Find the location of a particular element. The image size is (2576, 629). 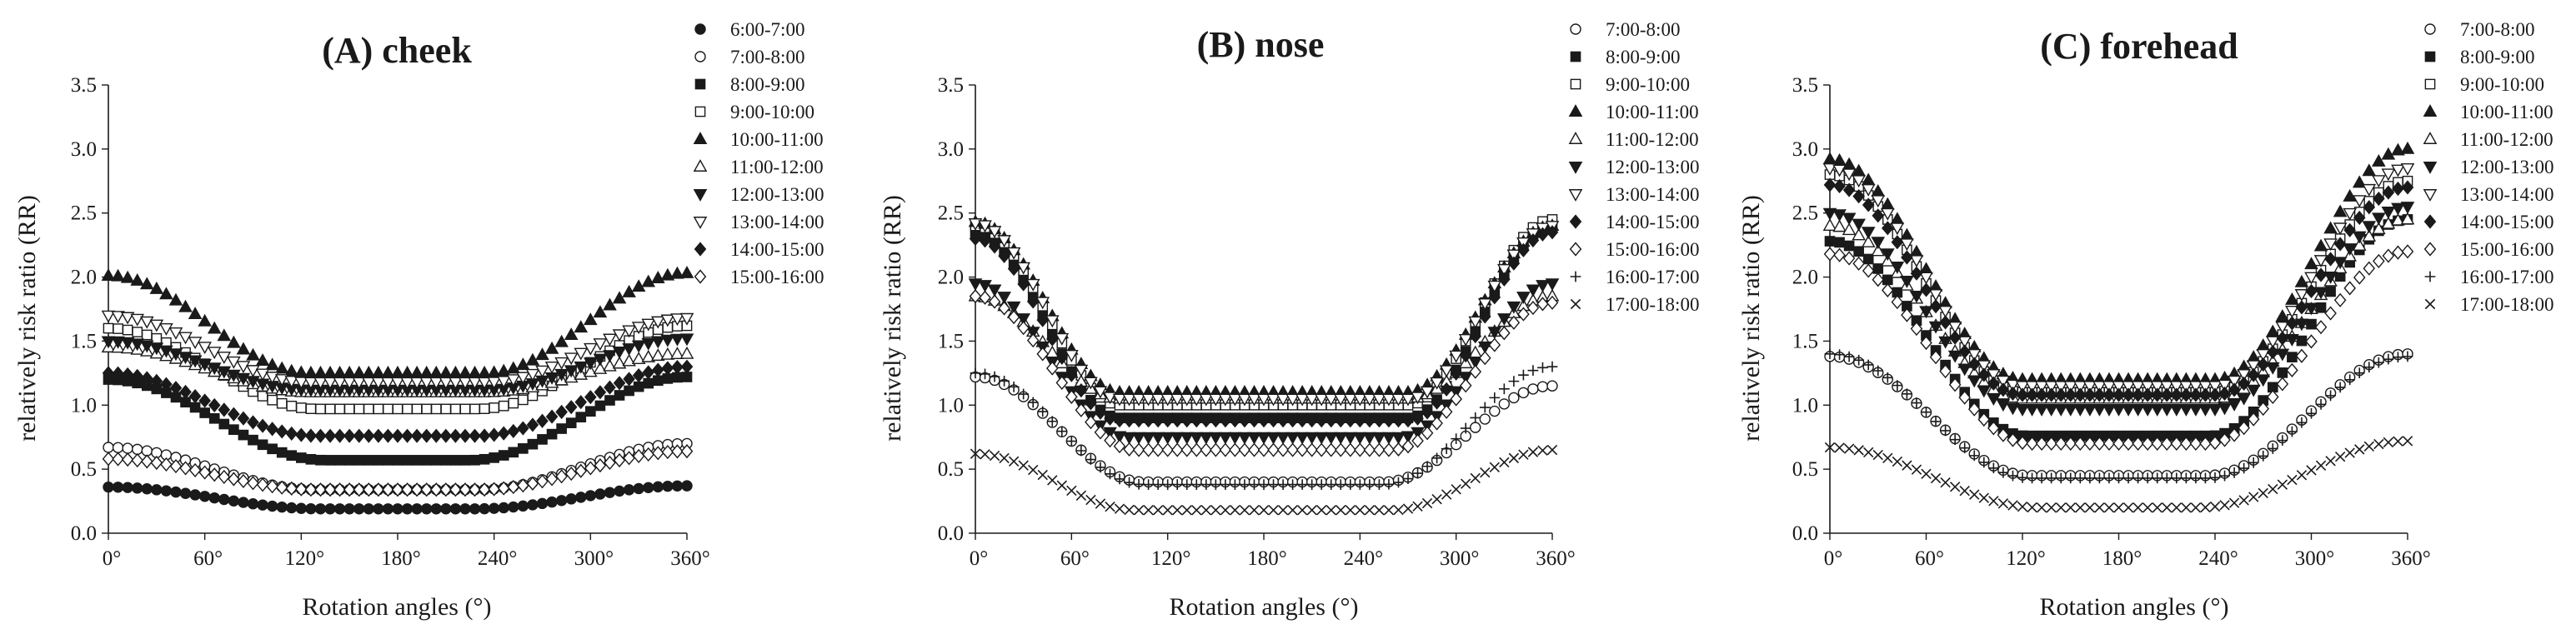

y-tick-label: 0.0 is located at coordinates (84, 533).